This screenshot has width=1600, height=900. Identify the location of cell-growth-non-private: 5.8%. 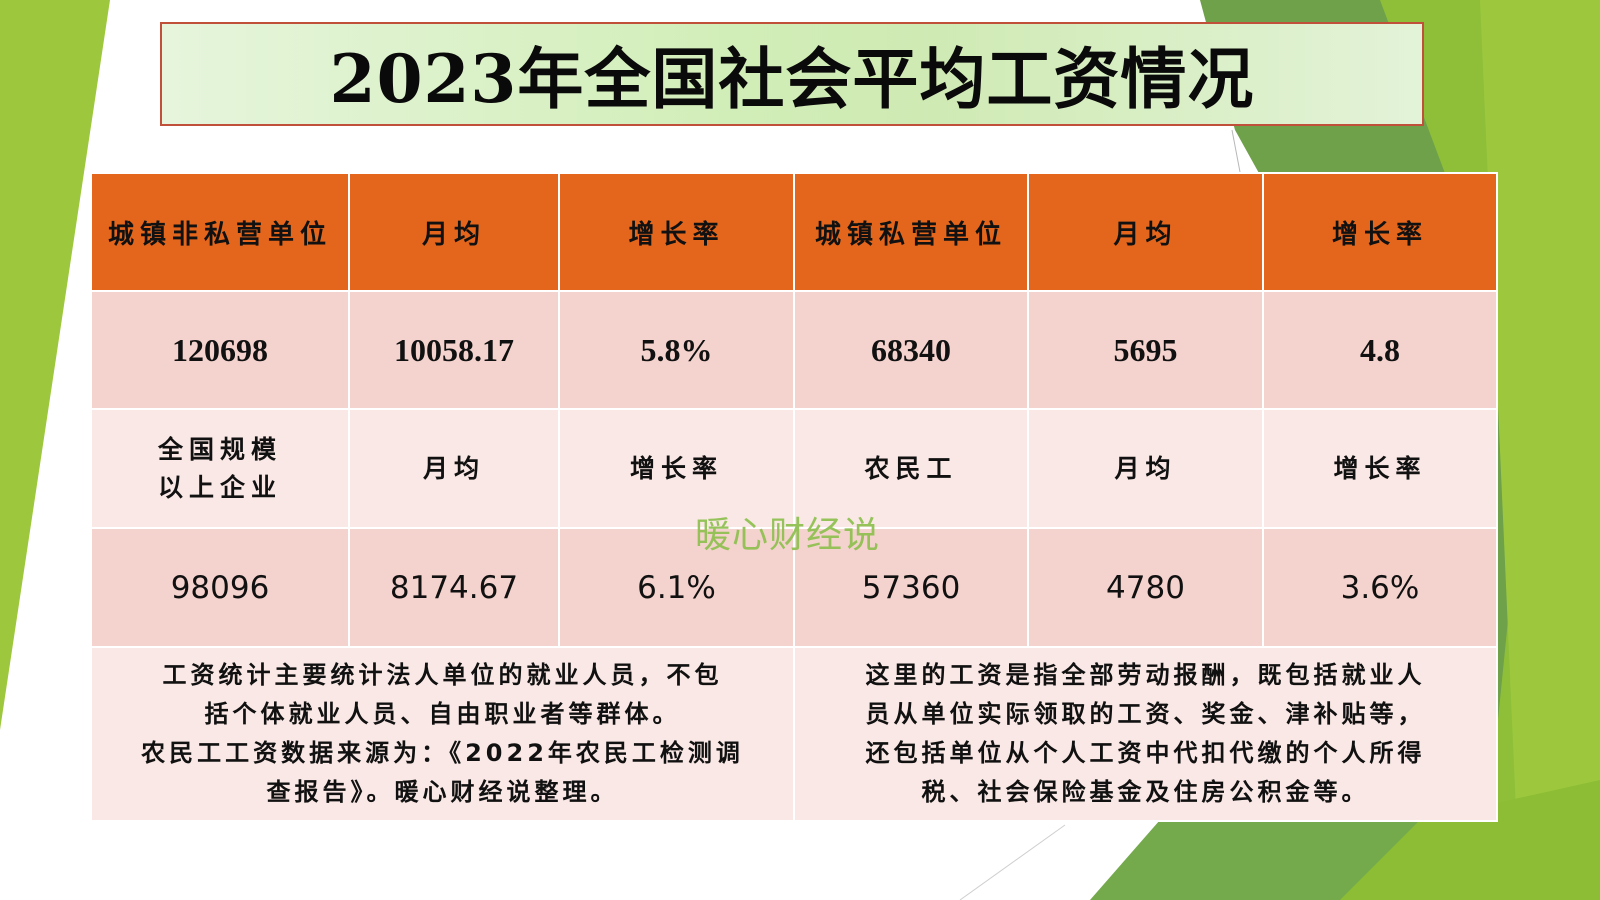
(676, 350).